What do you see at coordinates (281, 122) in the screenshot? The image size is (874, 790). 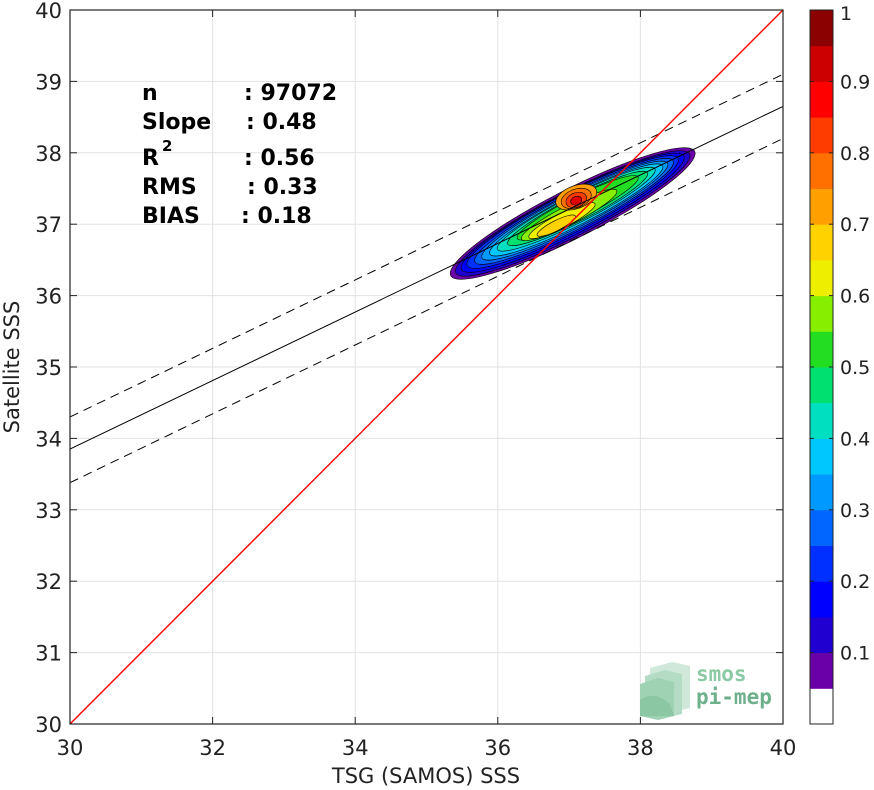 I see `stat-slope-value: : 0.48` at bounding box center [281, 122].